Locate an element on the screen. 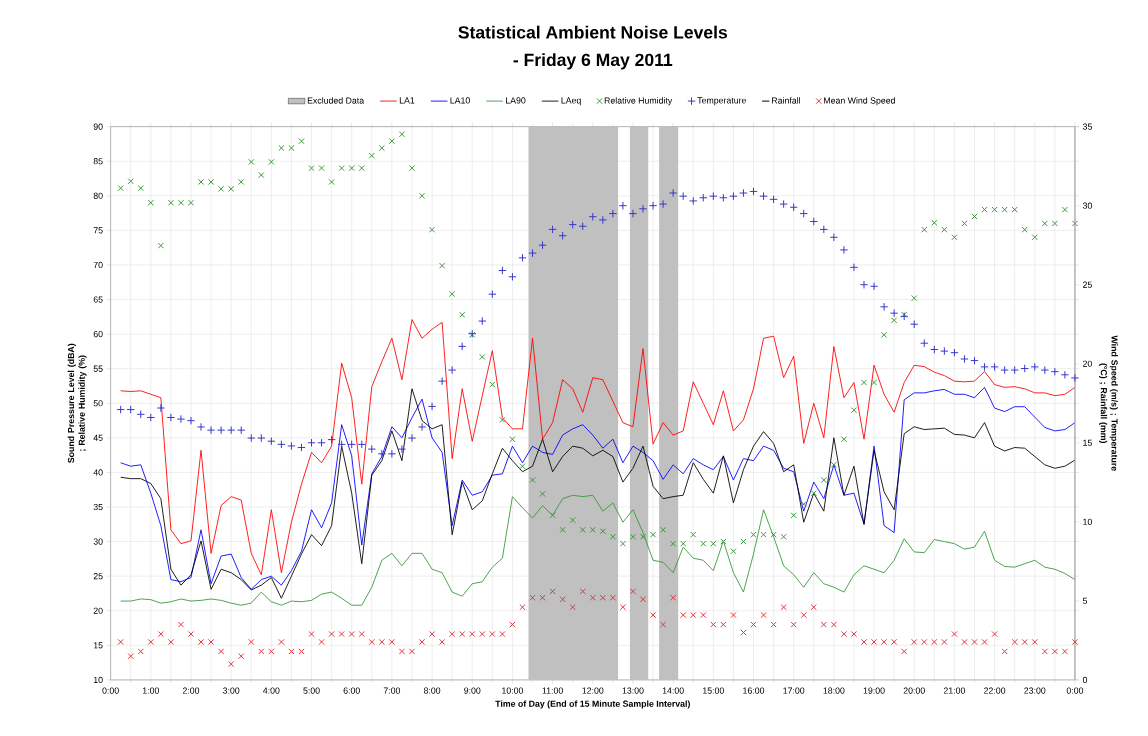 Image resolution: width=1148 pixels, height=736 pixels. x-tick-label: 4:00 is located at coordinates (271, 690).